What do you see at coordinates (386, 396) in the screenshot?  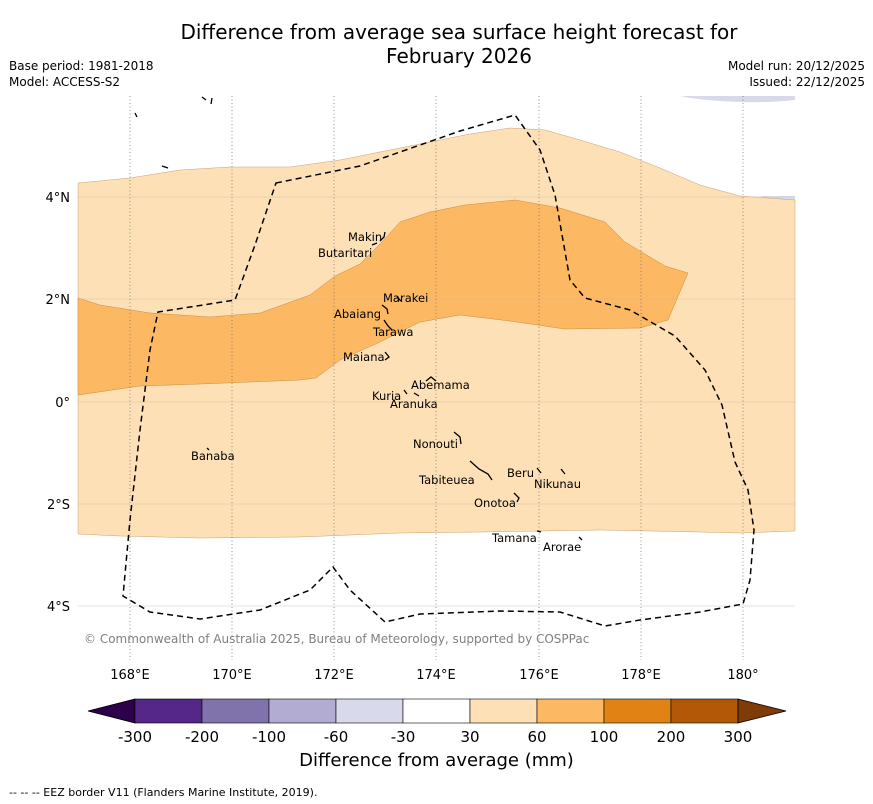 I see `place-label: Kuria` at bounding box center [386, 396].